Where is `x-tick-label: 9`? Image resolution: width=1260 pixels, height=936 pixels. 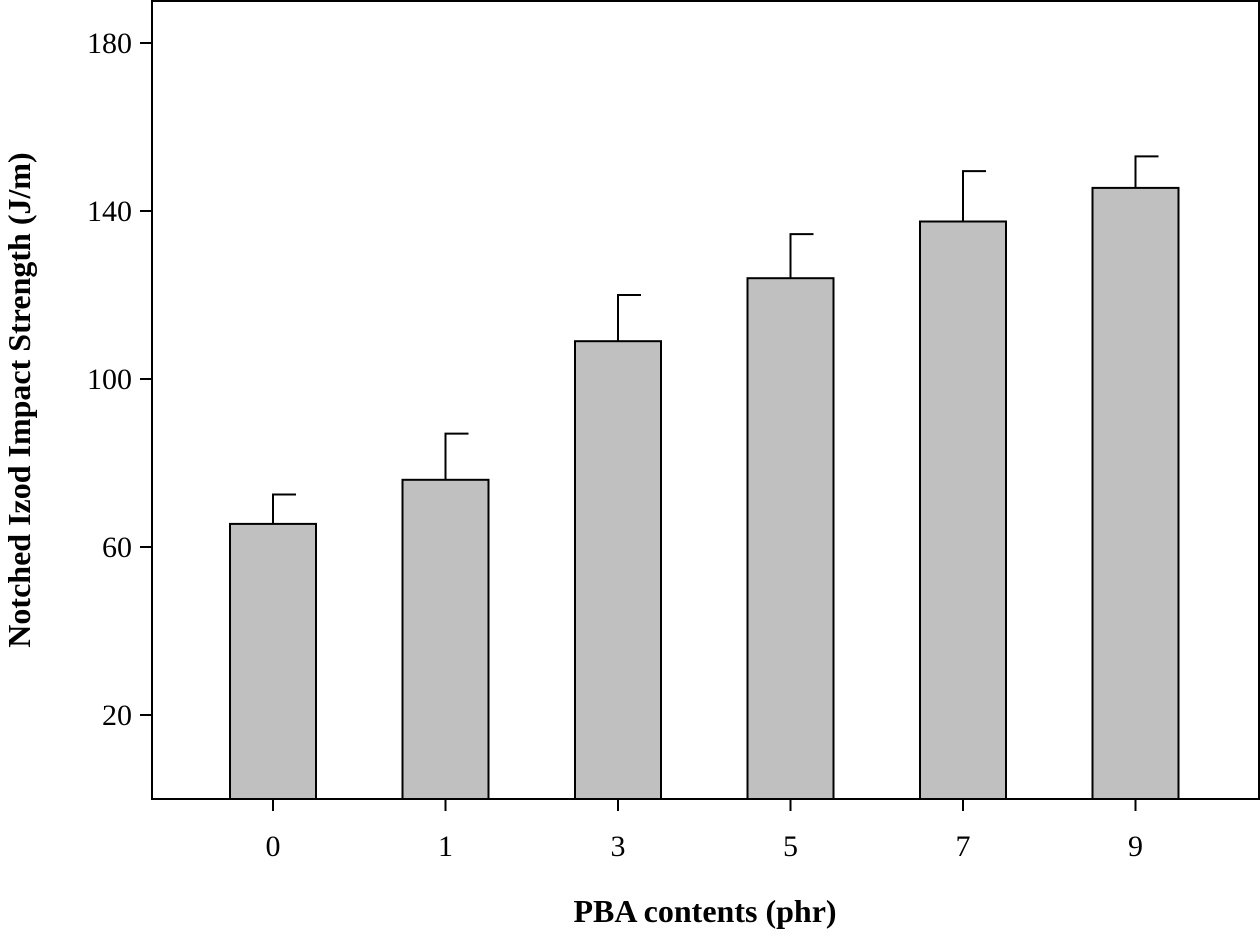 x-tick-label: 9 is located at coordinates (1135, 846).